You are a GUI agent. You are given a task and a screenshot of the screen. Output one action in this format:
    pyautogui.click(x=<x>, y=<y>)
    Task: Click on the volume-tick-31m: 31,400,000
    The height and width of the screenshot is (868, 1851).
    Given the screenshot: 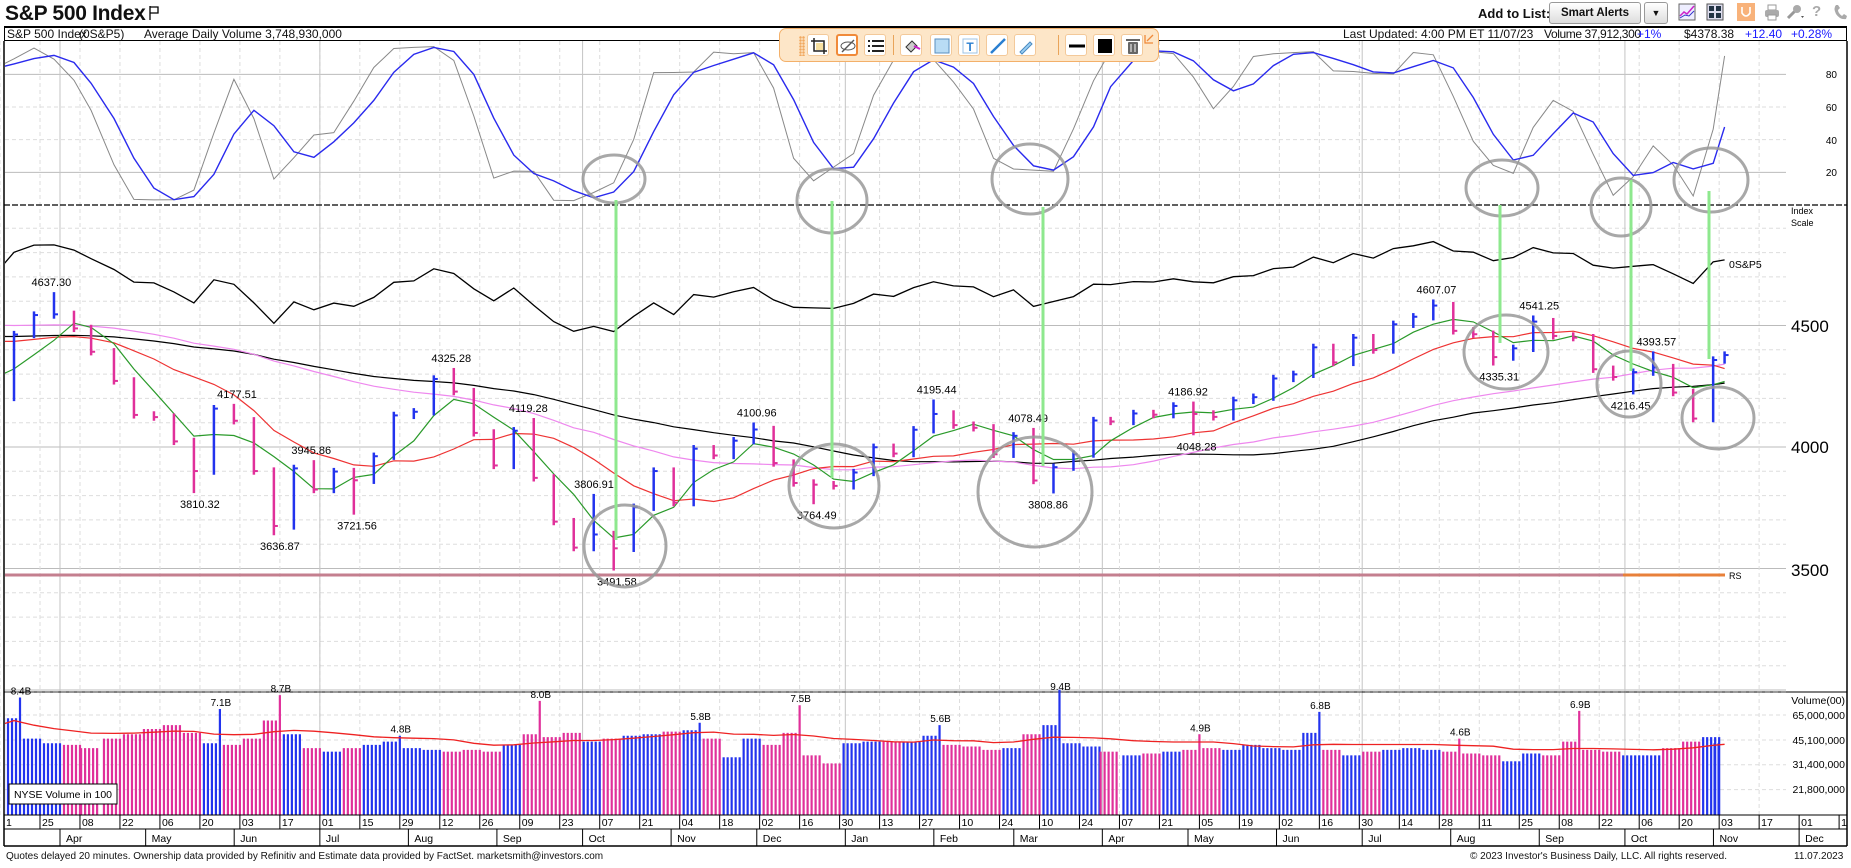 What is the action you would take?
    pyautogui.click(x=1818, y=765)
    